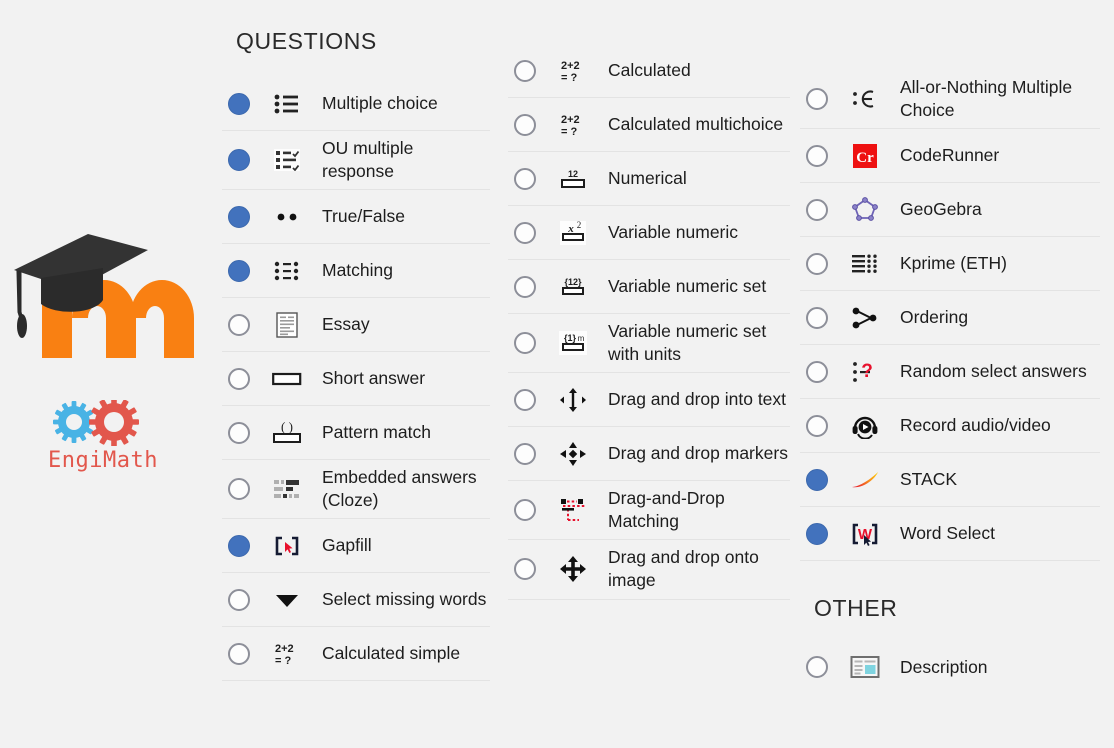 This screenshot has width=1114, height=748. What do you see at coordinates (287, 489) in the screenshot?
I see `blocks-icon` at bounding box center [287, 489].